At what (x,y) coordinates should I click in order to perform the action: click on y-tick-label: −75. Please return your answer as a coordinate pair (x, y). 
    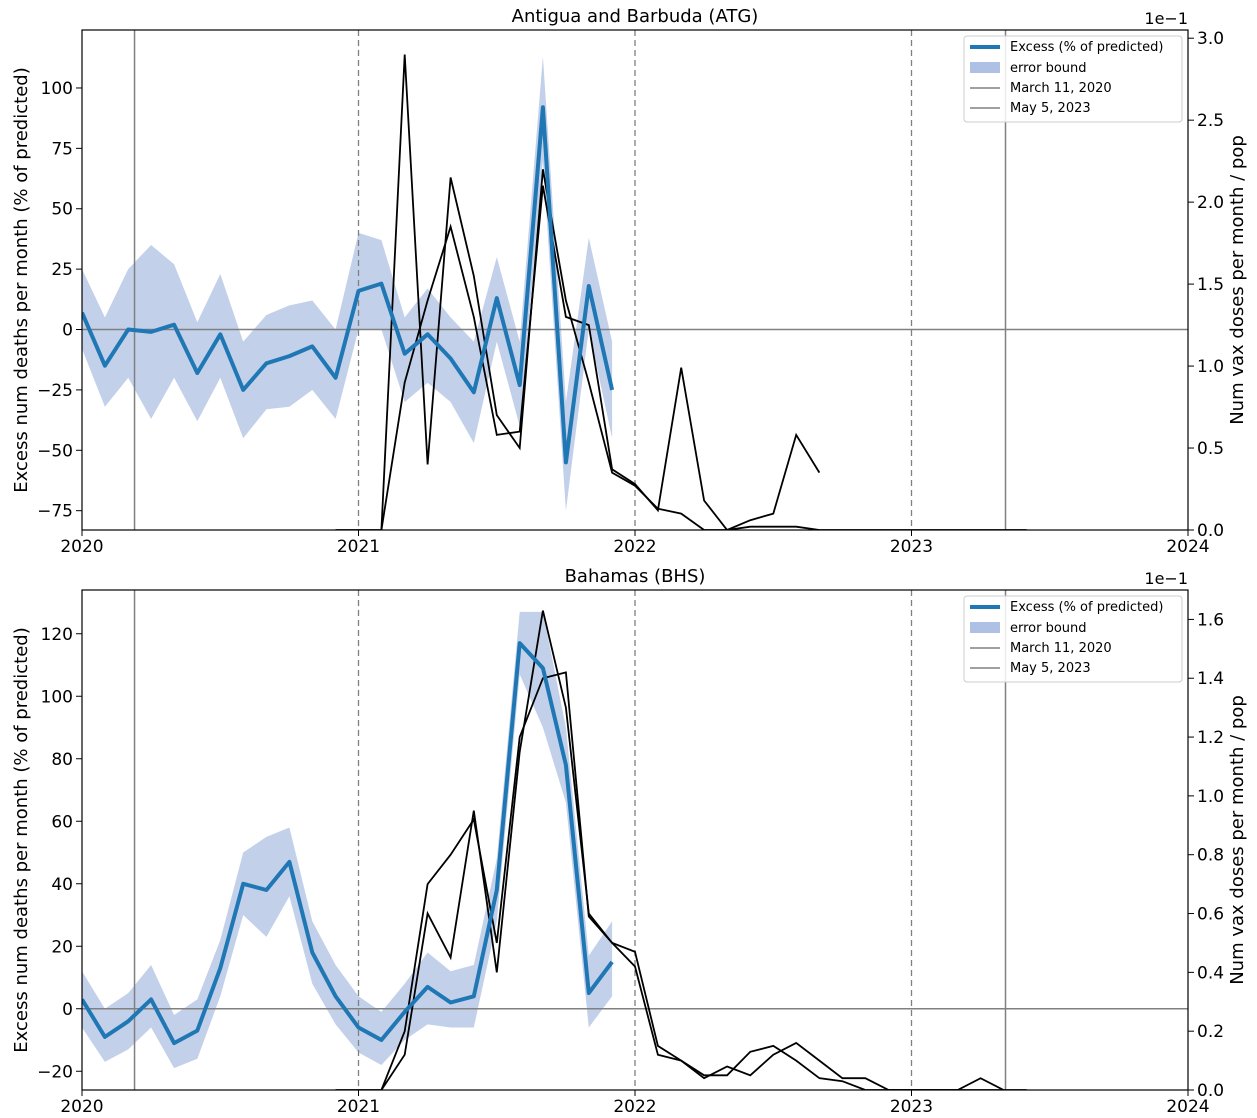
    Looking at the image, I should click on (55, 512).